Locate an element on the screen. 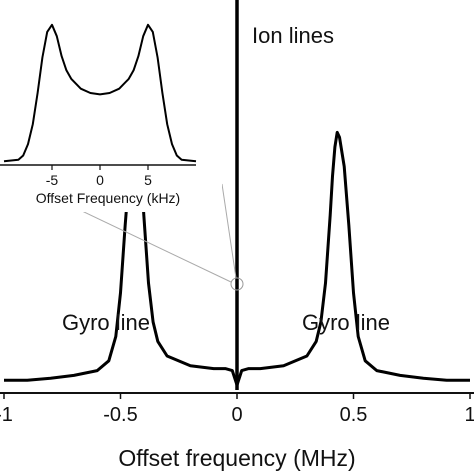 Image resolution: width=474 pixels, height=474 pixels. main-x-tick-label: -0.5 is located at coordinates (120, 415).